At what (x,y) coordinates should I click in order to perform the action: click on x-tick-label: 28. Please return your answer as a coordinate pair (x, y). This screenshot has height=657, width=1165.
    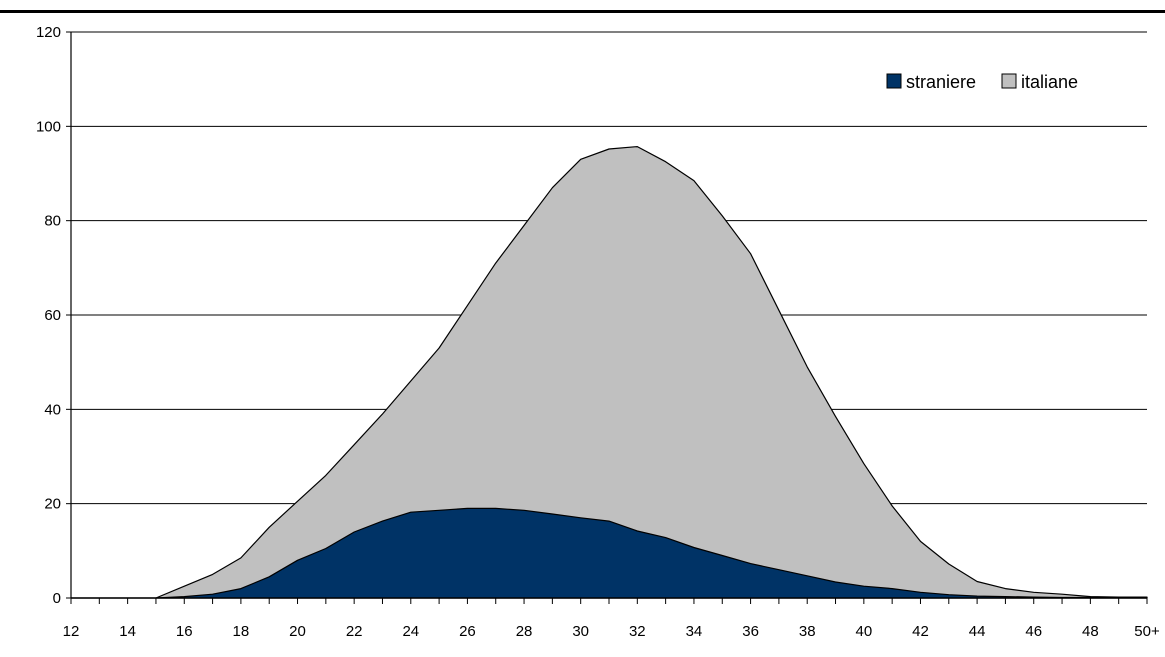
    Looking at the image, I should click on (524, 631).